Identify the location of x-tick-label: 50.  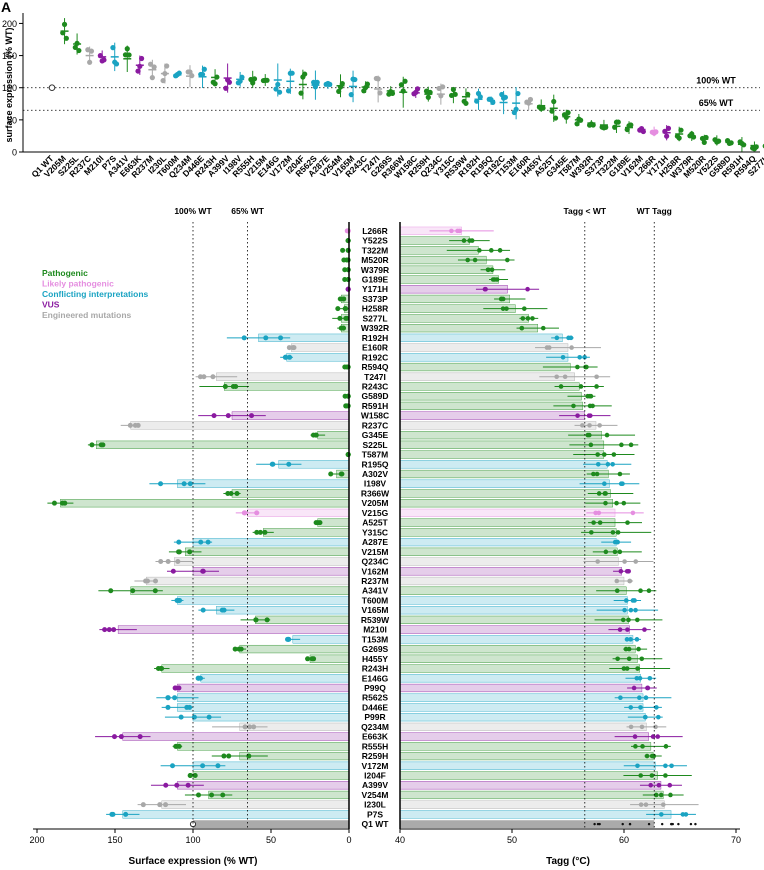
(512, 840).